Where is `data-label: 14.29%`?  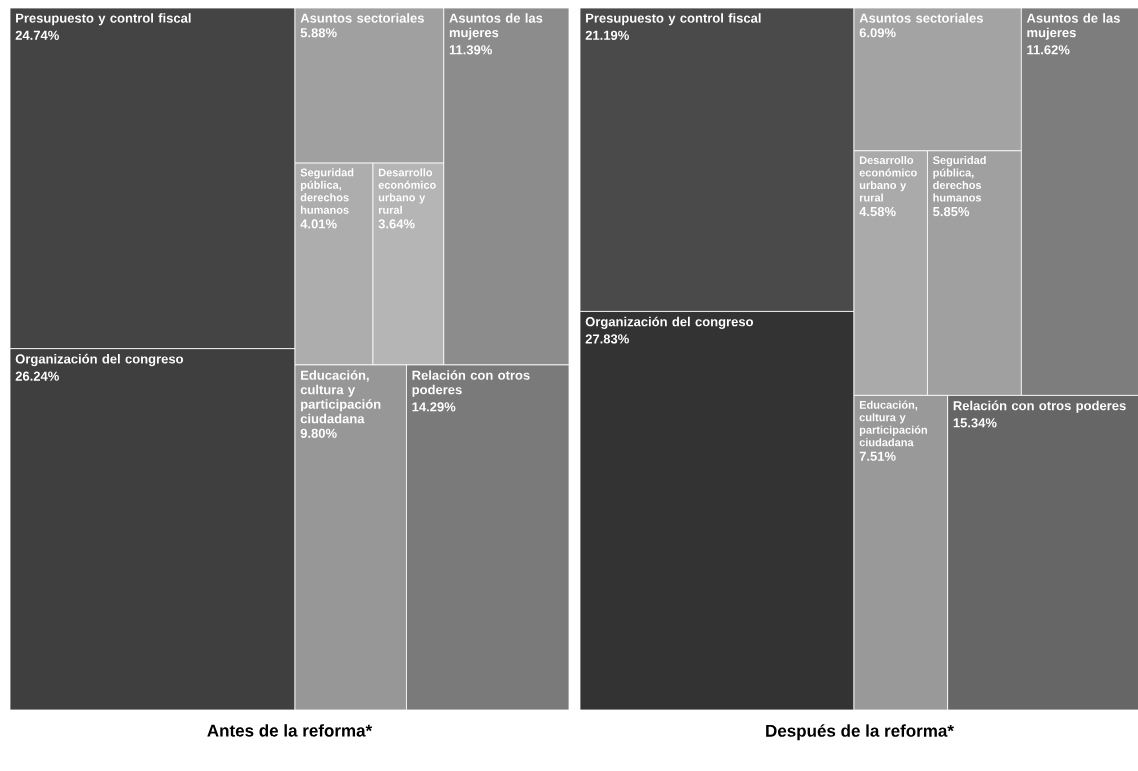
data-label: 14.29% is located at coordinates (434, 407).